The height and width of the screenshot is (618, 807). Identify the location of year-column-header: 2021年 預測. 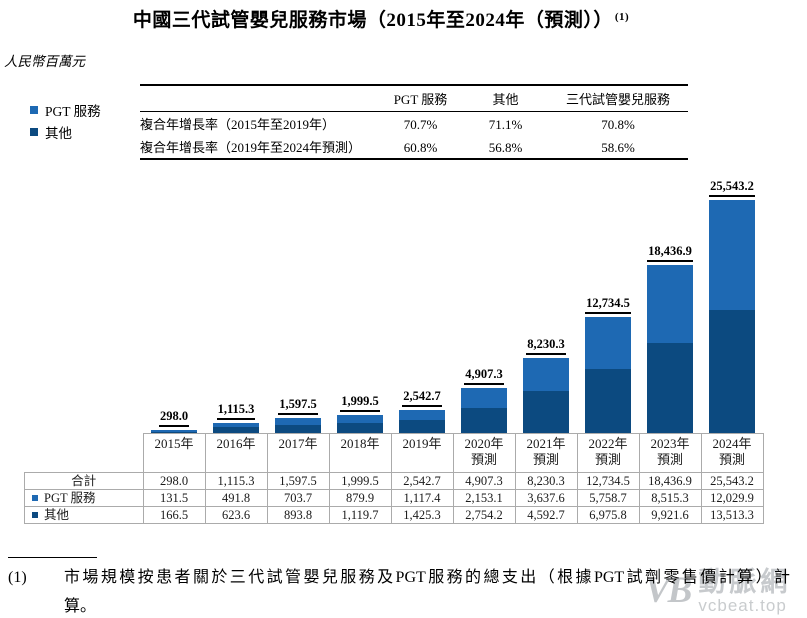
(546, 453).